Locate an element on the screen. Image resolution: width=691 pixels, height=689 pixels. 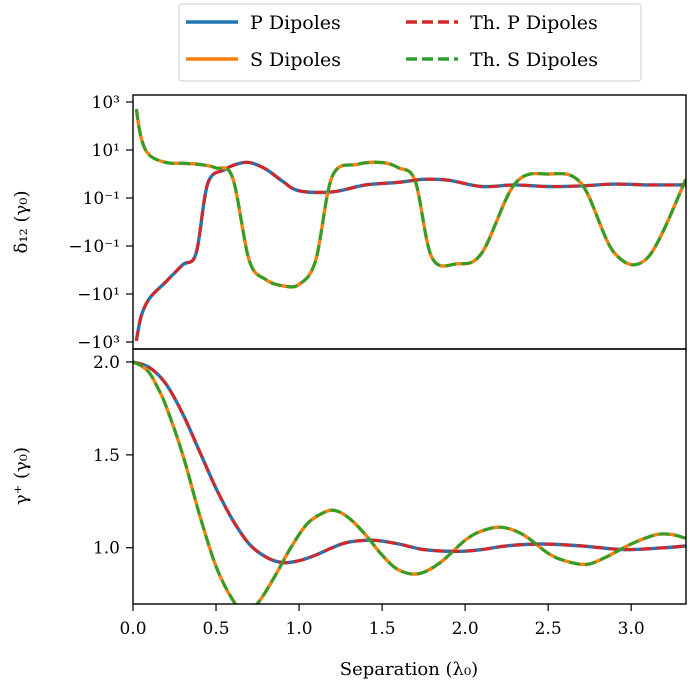
legend-frame is located at coordinates (410, 42).